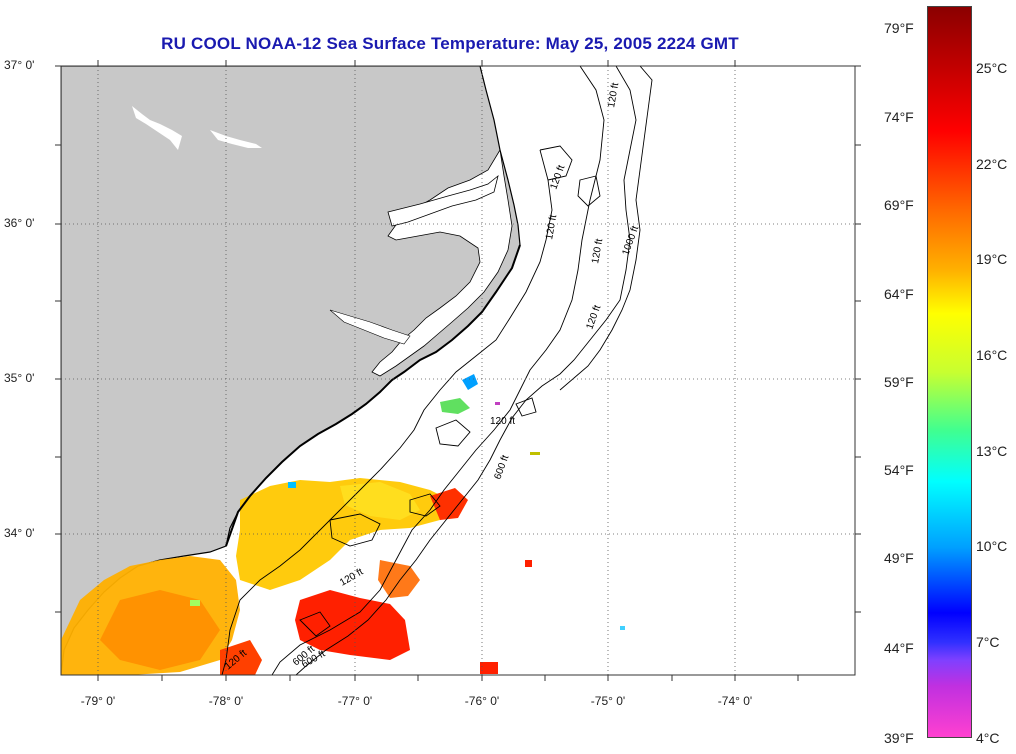 The height and width of the screenshot is (754, 1016). I want to click on colorbar-f-label: 39°F, so click(899, 738).